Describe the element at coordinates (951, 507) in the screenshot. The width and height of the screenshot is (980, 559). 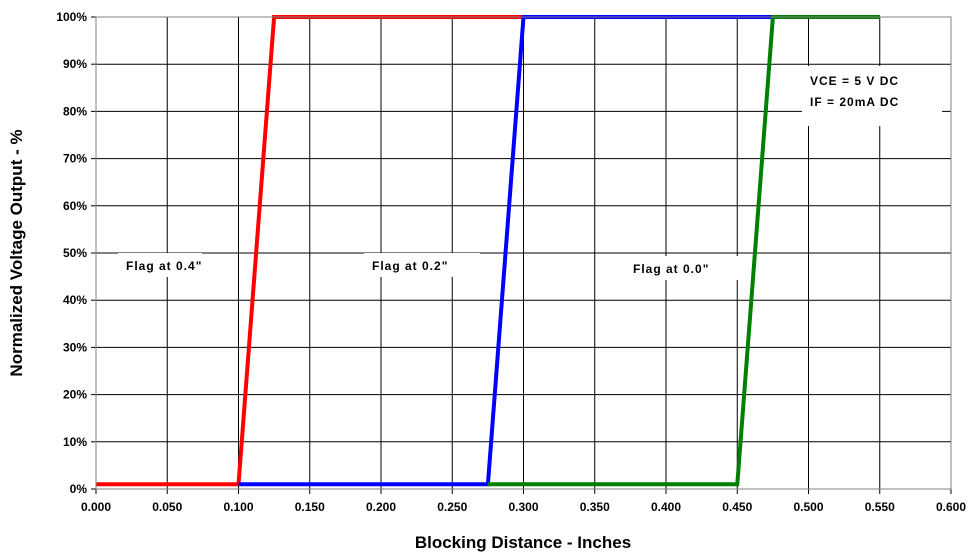
I see `x-tick-label: 0.600` at that location.